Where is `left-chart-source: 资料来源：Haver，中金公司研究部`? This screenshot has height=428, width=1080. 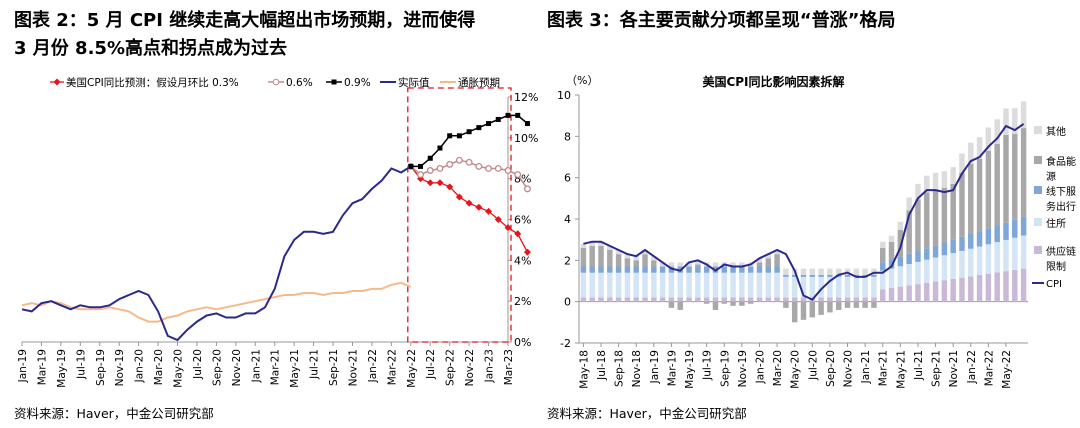
left-chart-source: 资料来源：Haver，中金公司研究部 is located at coordinates (114, 413).